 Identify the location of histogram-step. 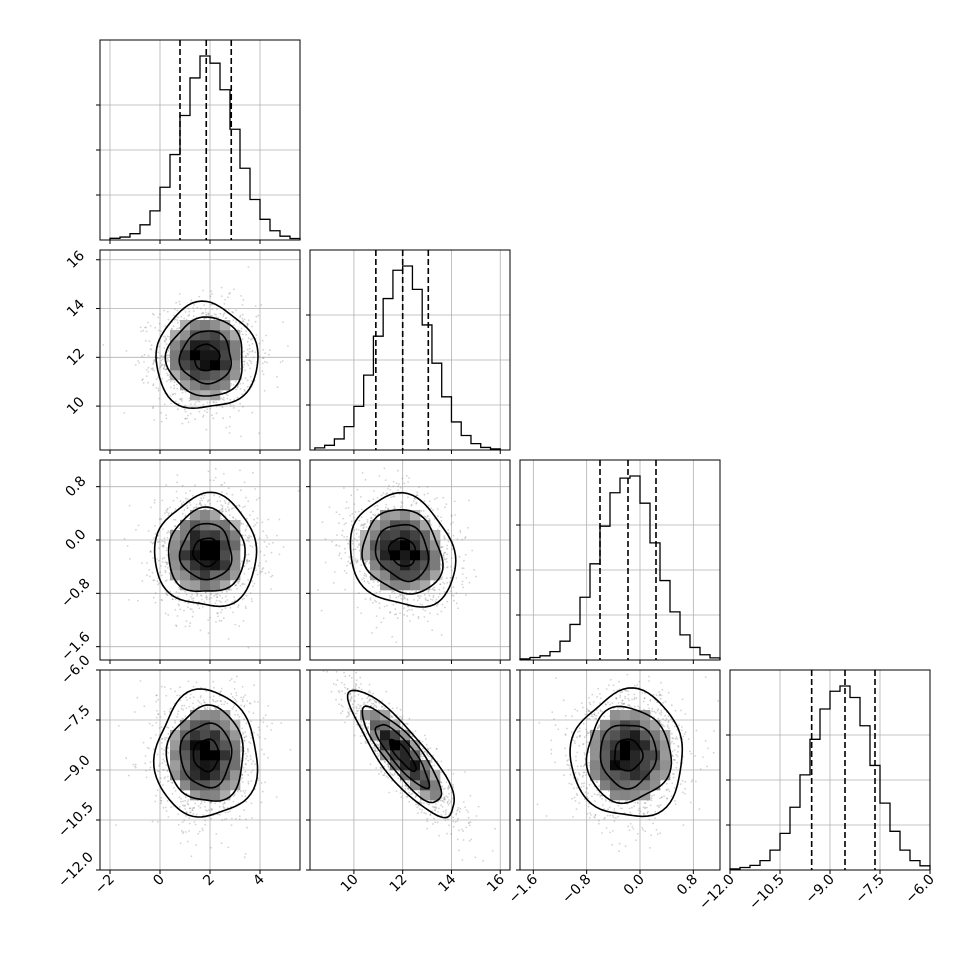
(407, 357).